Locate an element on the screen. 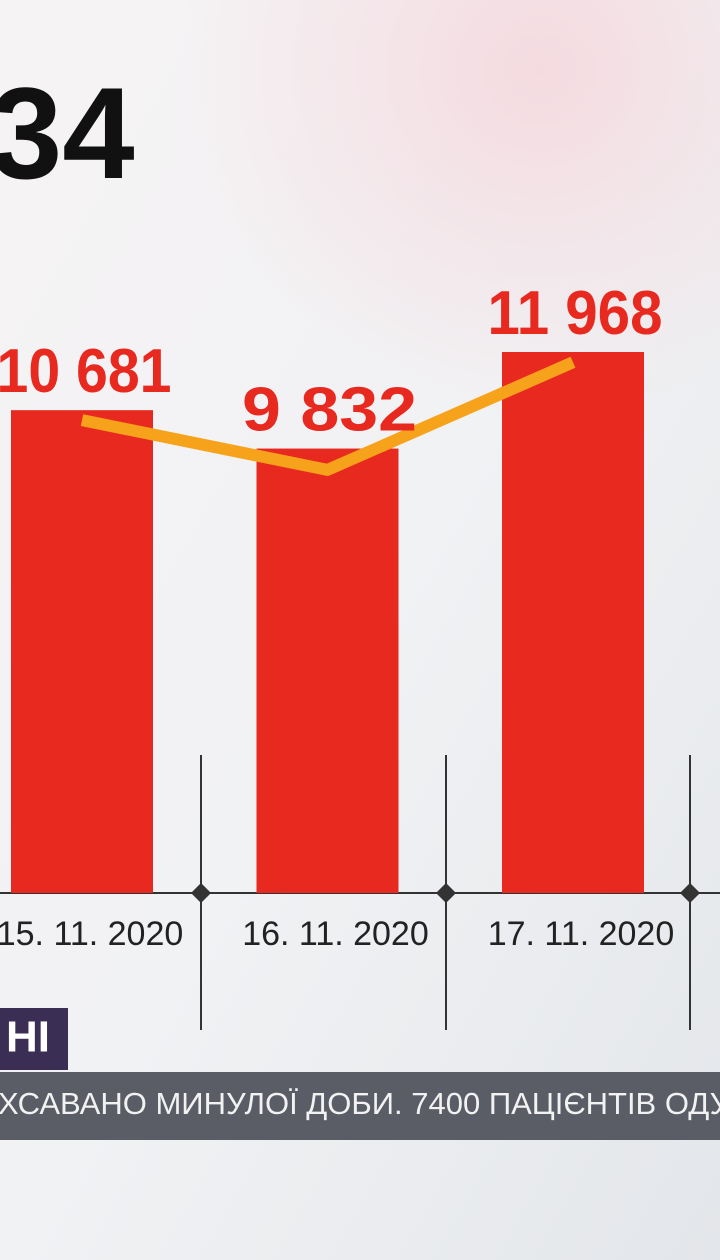 This screenshot has height=1260, width=720. ticker-bar is located at coordinates (360, 1106).